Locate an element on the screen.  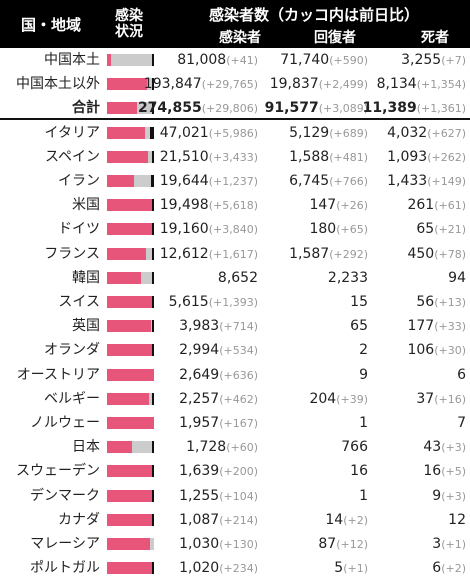
infected-value: 2,649(+636) is located at coordinates (218, 375).